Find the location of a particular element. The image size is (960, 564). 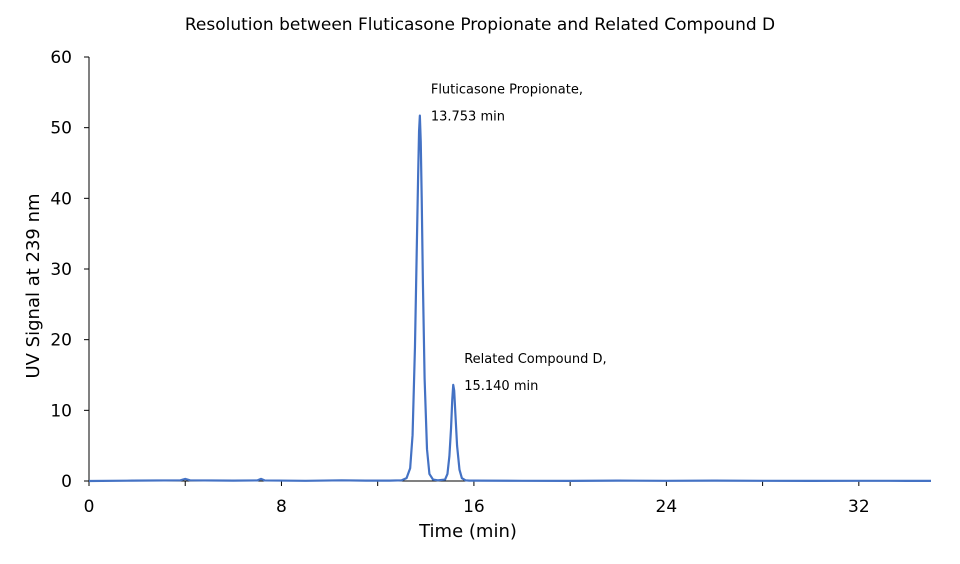

y-axis-title: UV Signal at 239 nm is located at coordinates (33, 285).